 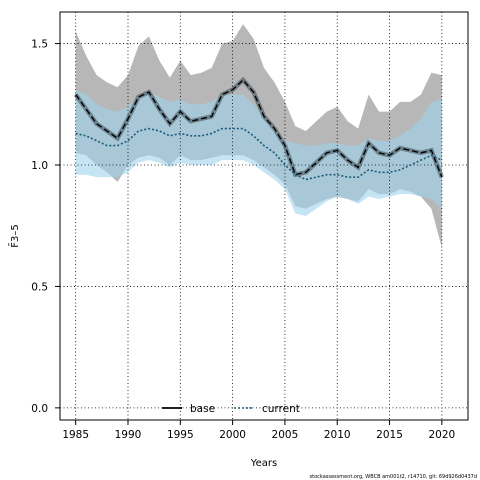 I want to click on x-axis-title: Years, so click(x=263, y=463).